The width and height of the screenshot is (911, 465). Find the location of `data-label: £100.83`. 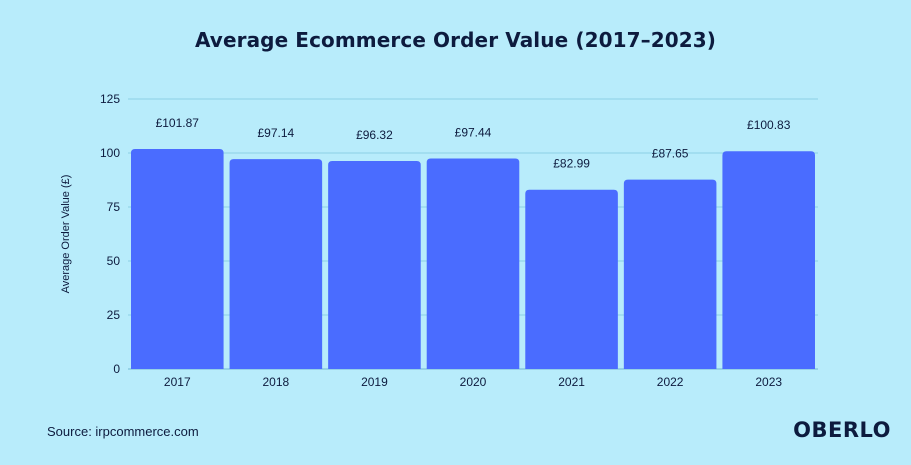

data-label: £100.83 is located at coordinates (769, 125).